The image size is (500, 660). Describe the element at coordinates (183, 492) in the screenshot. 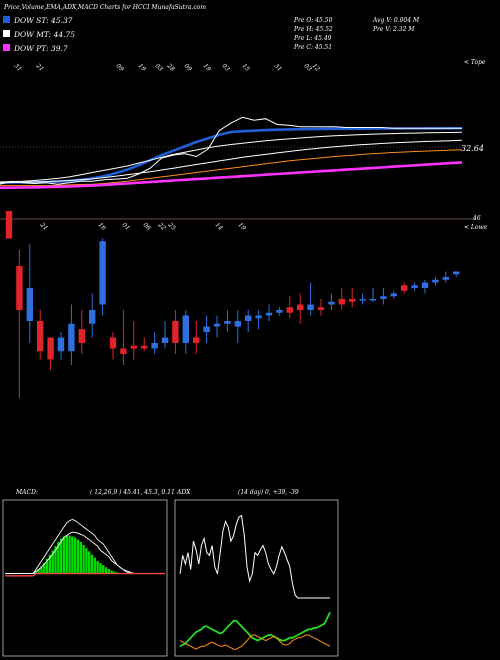

I see `adx-label: ADX` at that location.